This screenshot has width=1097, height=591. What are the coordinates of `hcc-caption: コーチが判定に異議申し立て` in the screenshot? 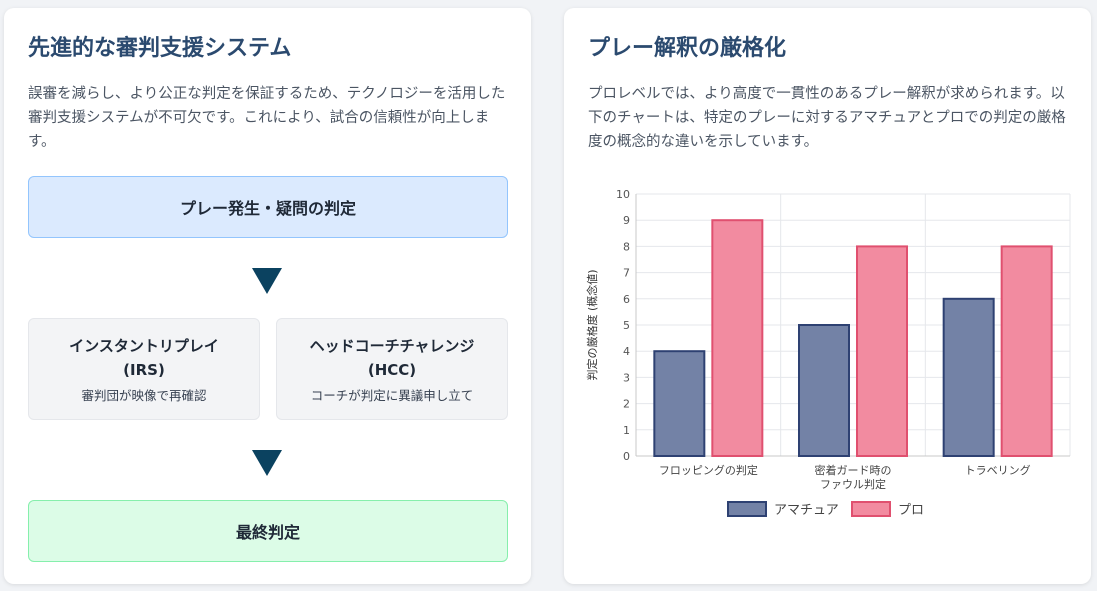 It's located at (392, 395).